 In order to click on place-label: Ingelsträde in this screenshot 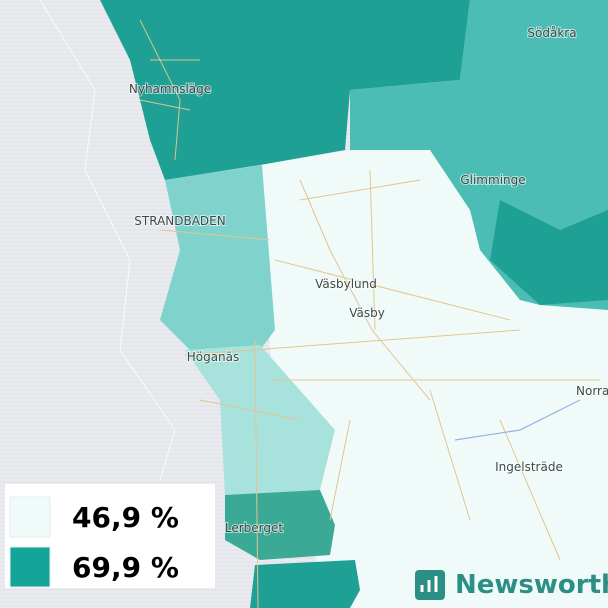, I will do `click(529, 467)`.